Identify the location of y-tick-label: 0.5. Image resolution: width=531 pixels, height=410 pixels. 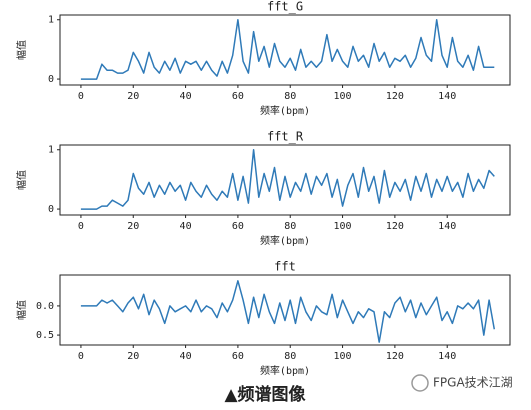
(45, 335).